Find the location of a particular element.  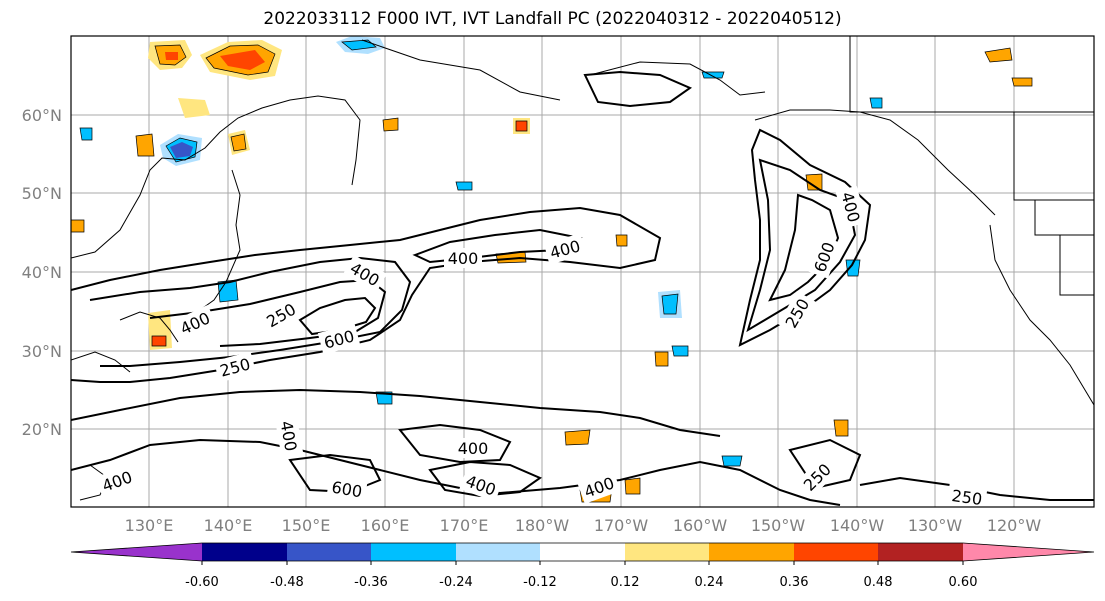

colorbar-tick-label: -0.24 is located at coordinates (456, 582).